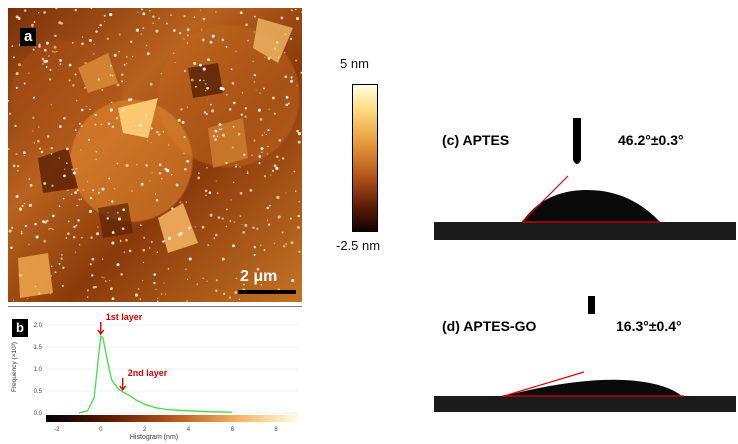 The height and width of the screenshot is (444, 738). Describe the element at coordinates (651, 140) in the screenshot. I see `panel-c-angle: 46.2°±0.3°` at that location.